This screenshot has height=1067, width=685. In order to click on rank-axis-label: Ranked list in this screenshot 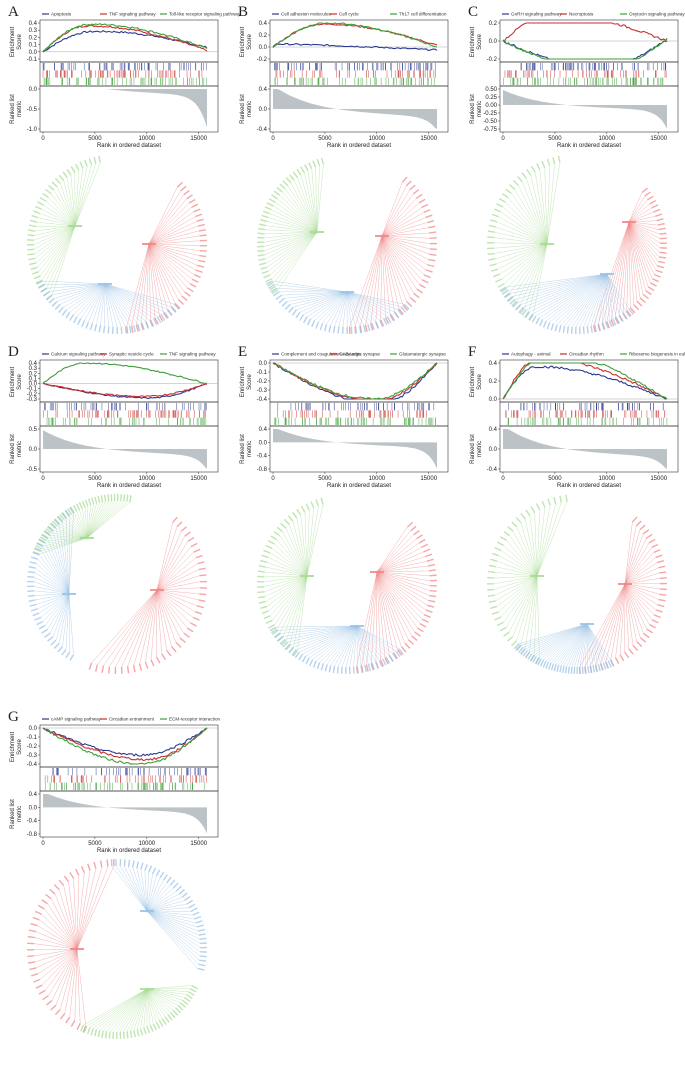, I will do `click(473, 449)`.